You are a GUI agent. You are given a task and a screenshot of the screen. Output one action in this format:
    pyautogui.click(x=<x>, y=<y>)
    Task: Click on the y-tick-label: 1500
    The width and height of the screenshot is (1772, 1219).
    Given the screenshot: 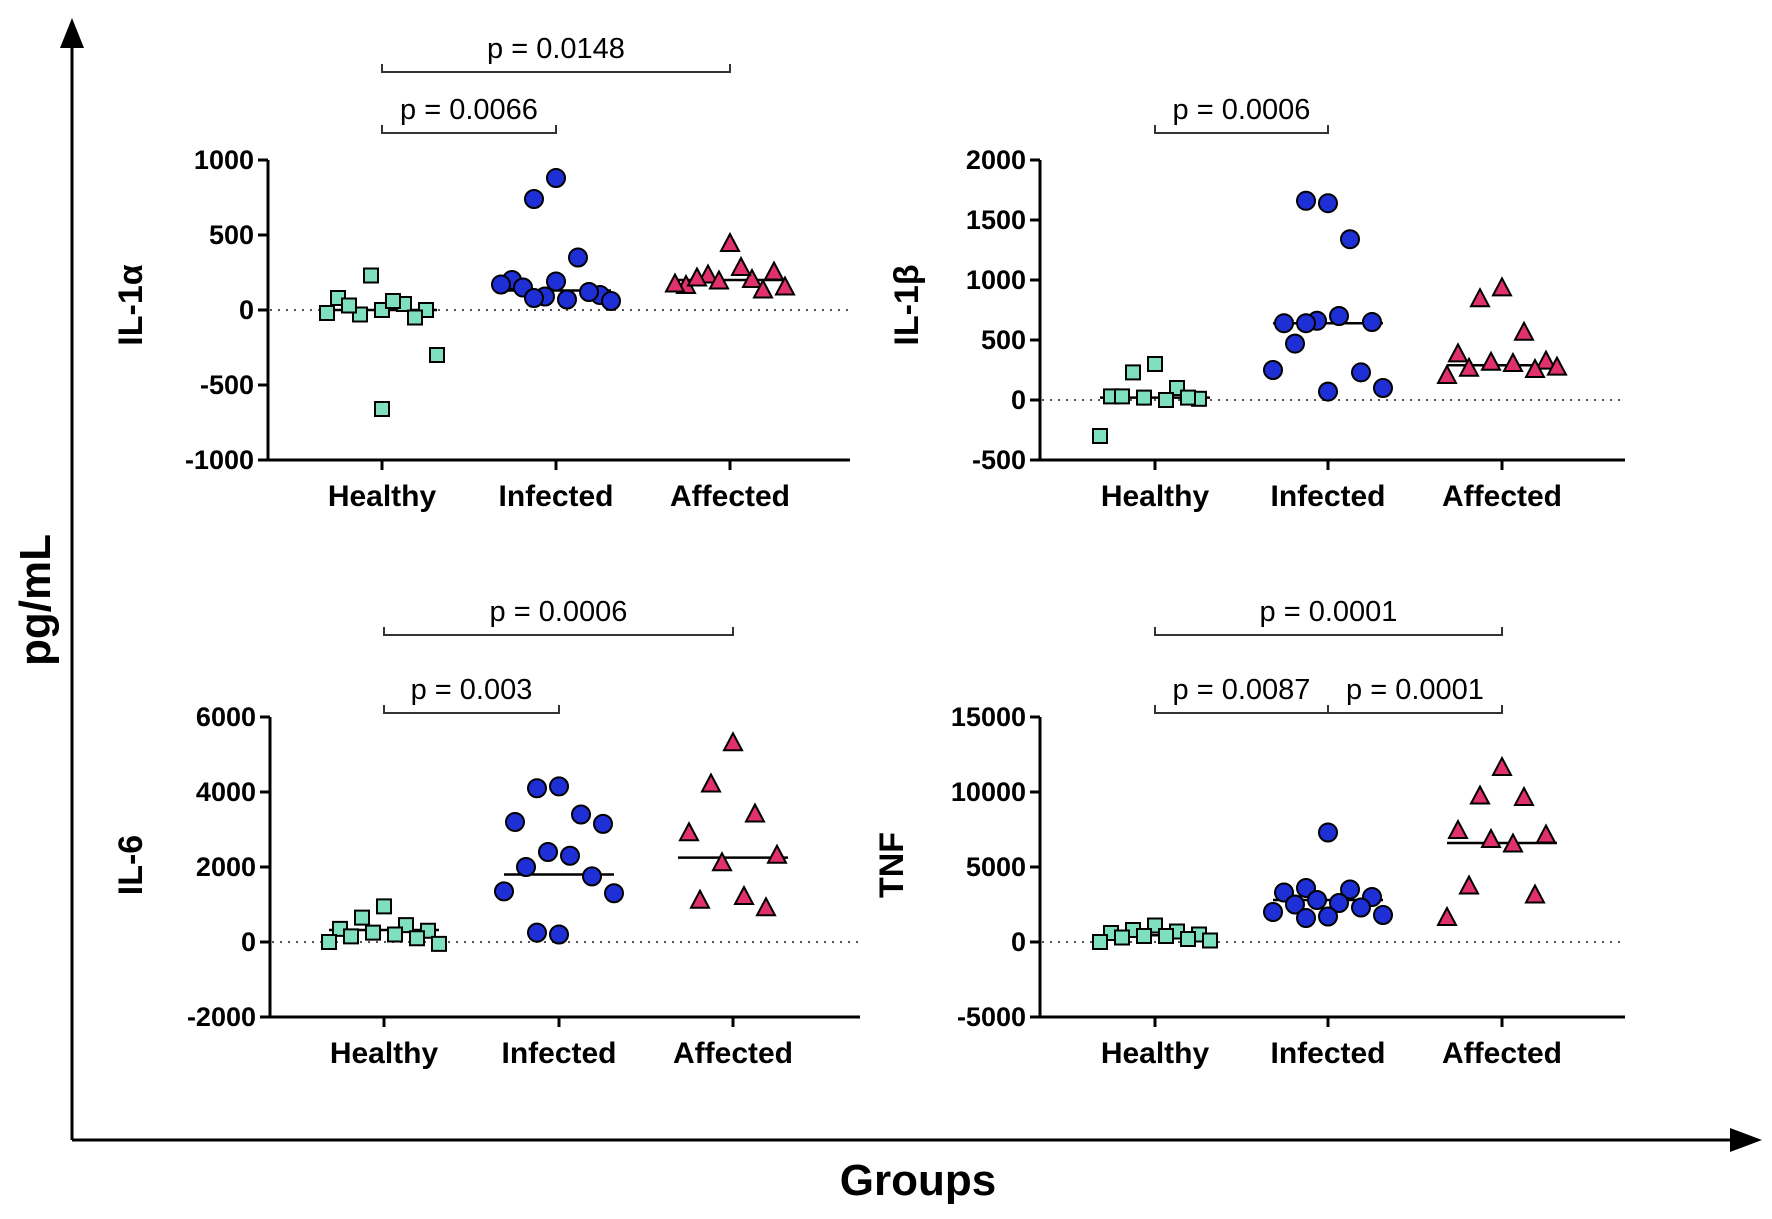 What is the action you would take?
    pyautogui.click(x=996, y=220)
    